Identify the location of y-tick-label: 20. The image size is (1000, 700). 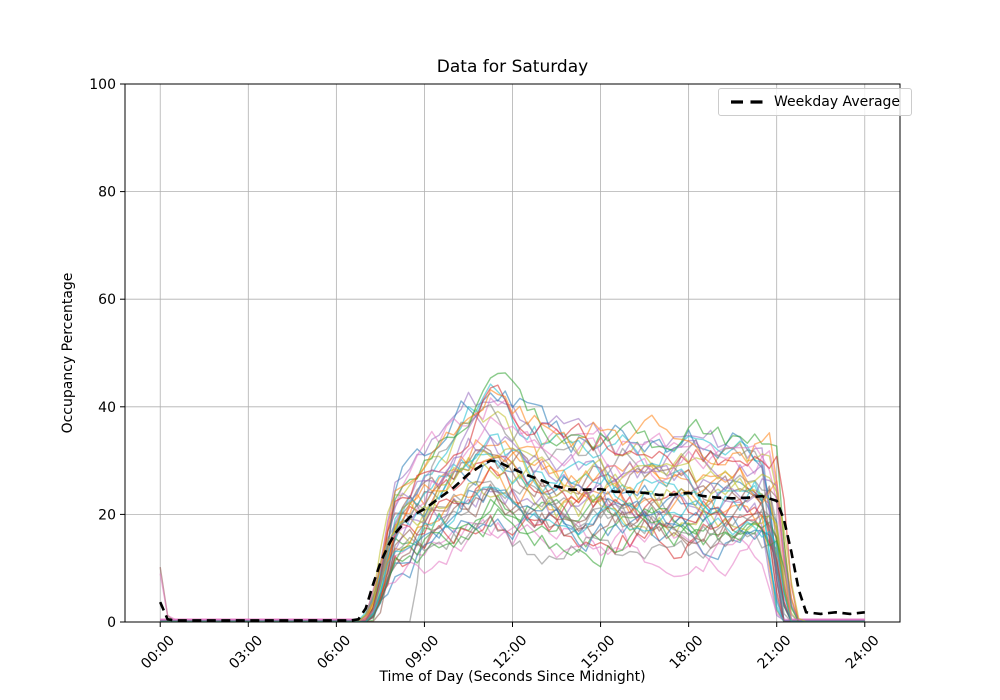
(107, 515).